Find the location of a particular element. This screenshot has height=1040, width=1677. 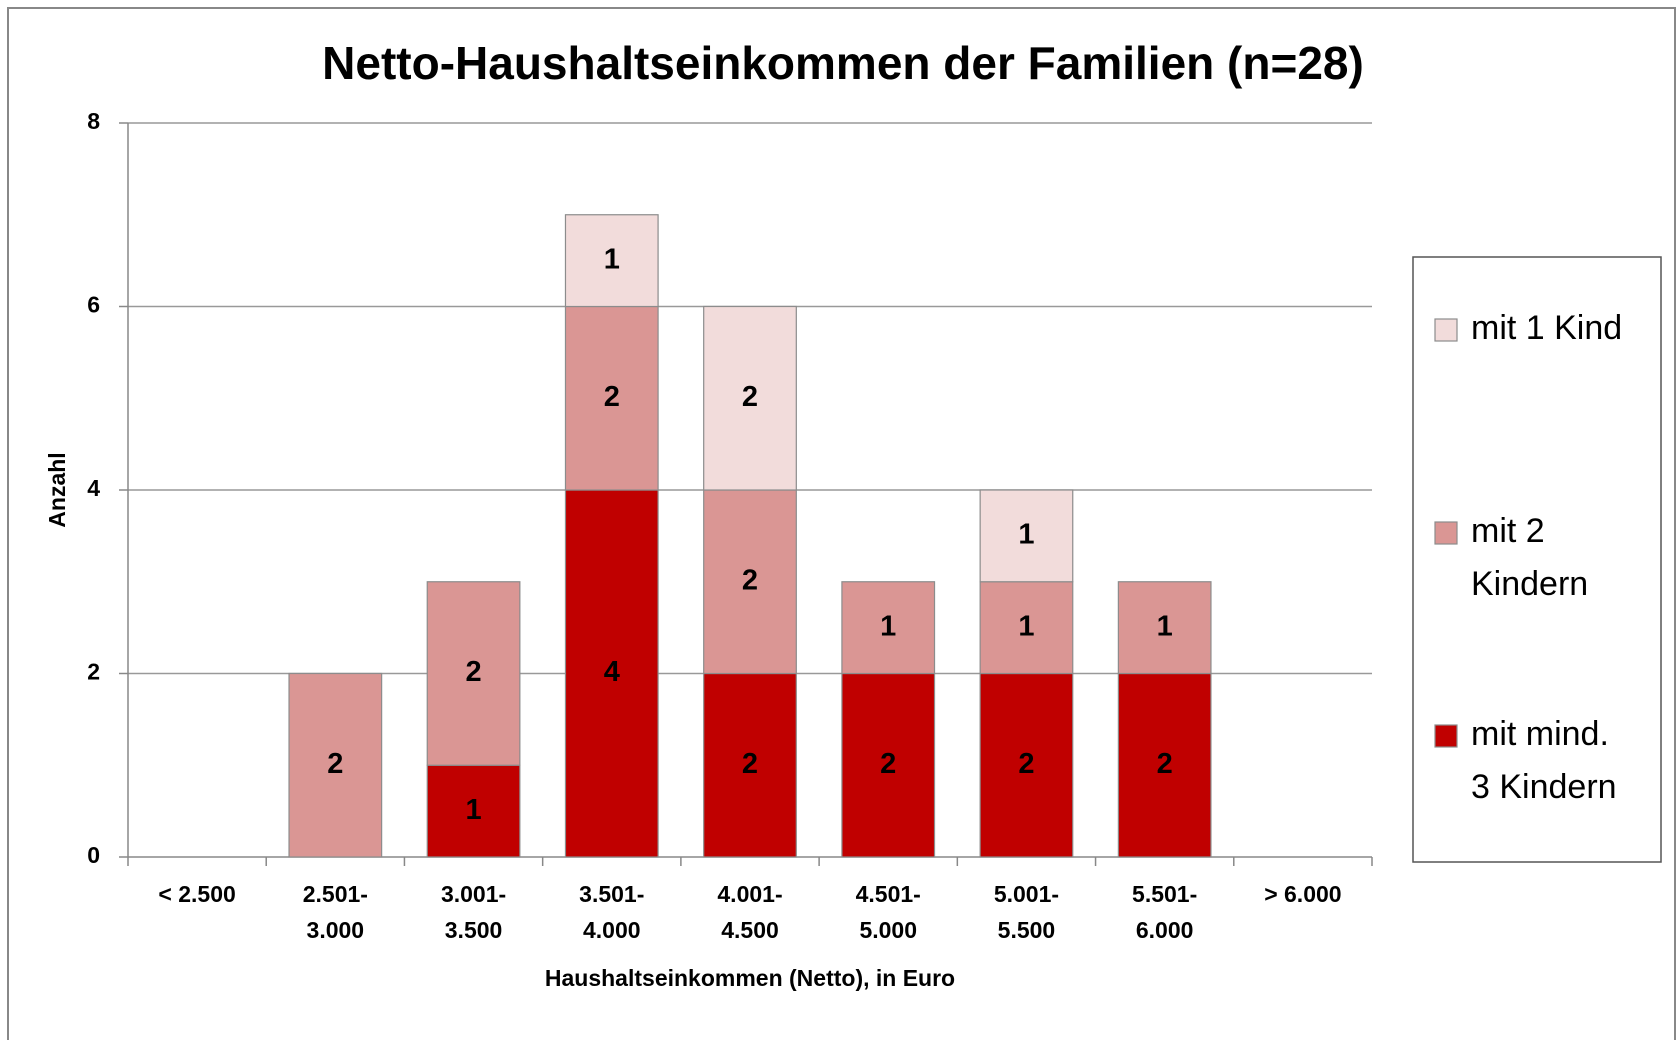

x-tick-label: 3.001-3.500 is located at coordinates (473, 912).